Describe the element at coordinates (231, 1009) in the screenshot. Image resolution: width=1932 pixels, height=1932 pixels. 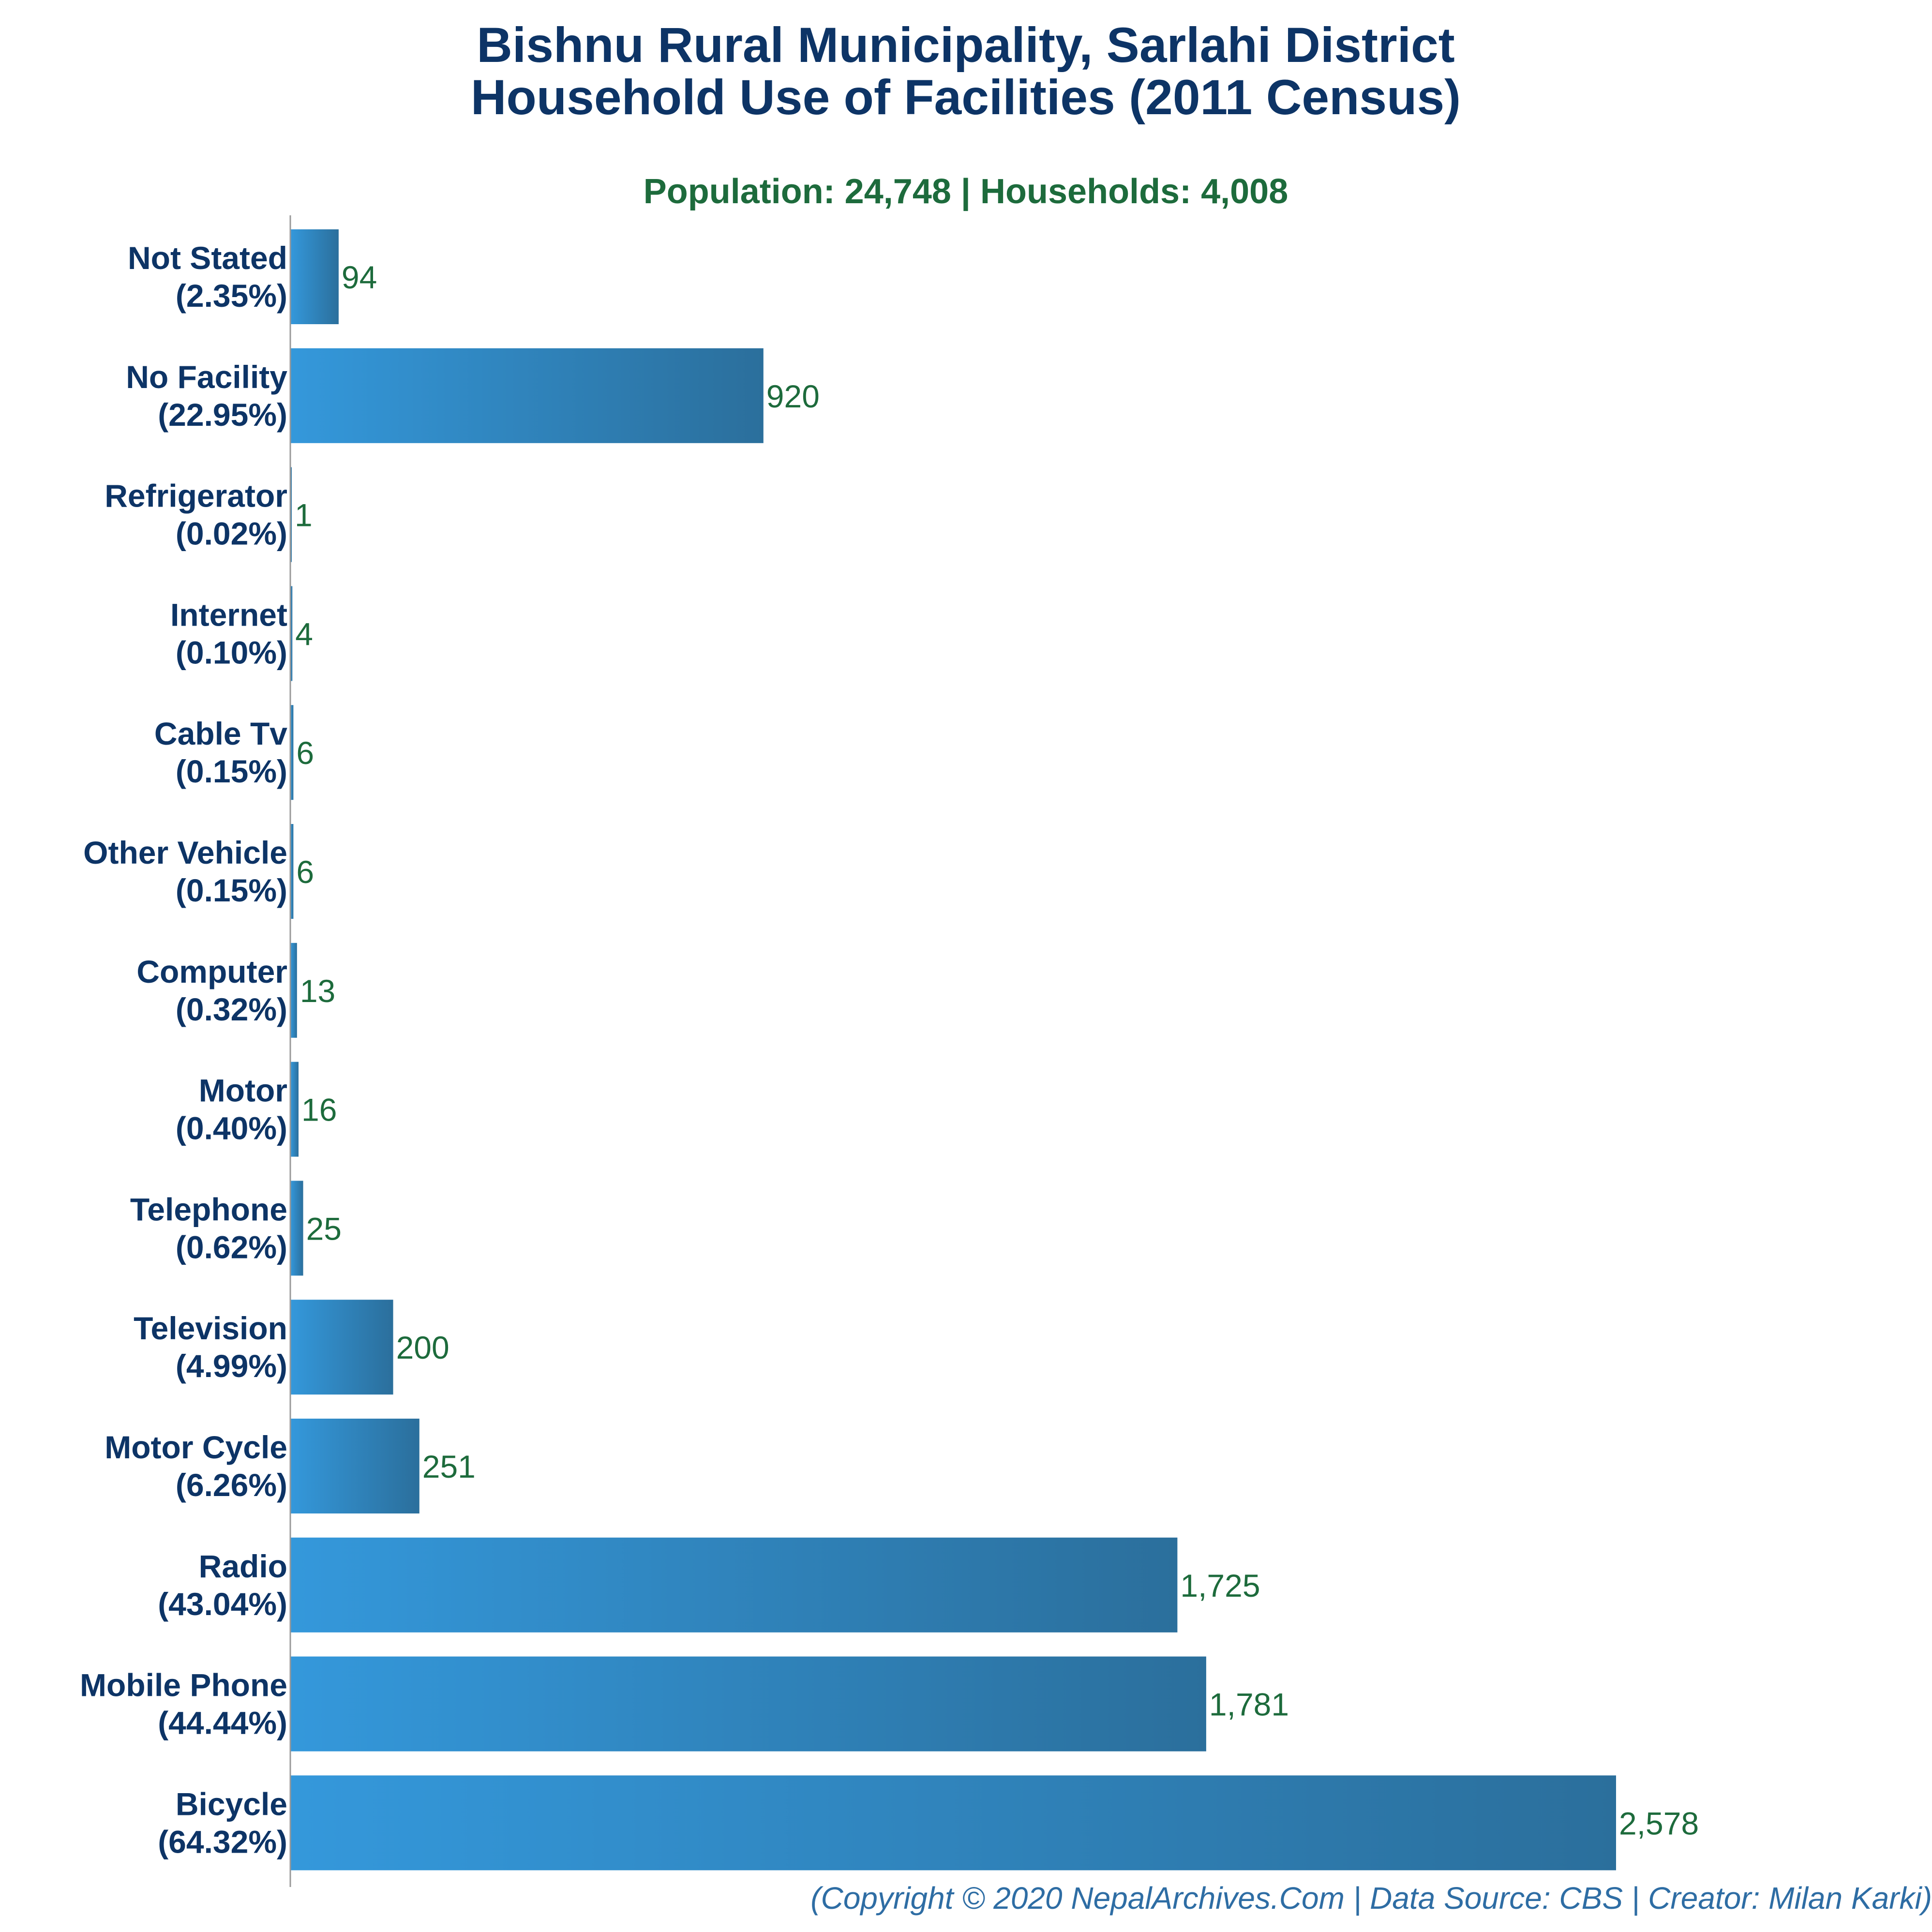
I see `category-percent-label: (0.32%)` at that location.